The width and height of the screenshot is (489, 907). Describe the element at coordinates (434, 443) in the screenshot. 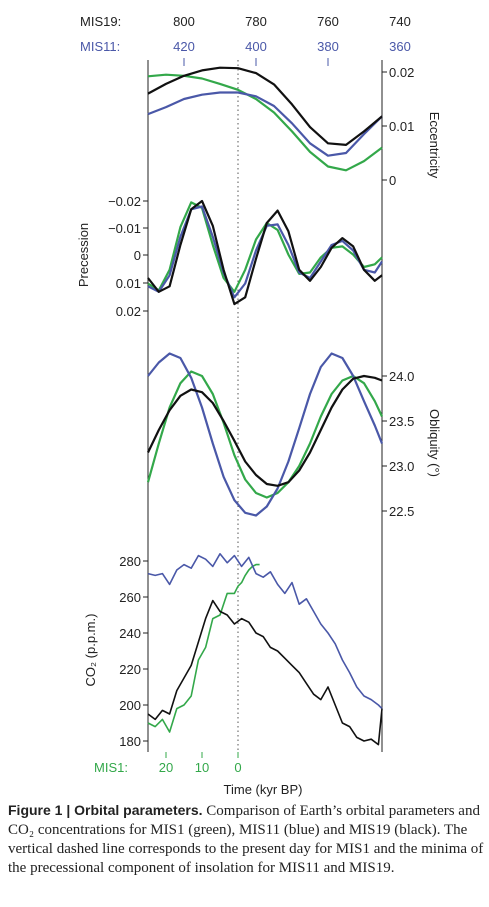

I see `y-axis-title: Obliquity (°)` at that location.